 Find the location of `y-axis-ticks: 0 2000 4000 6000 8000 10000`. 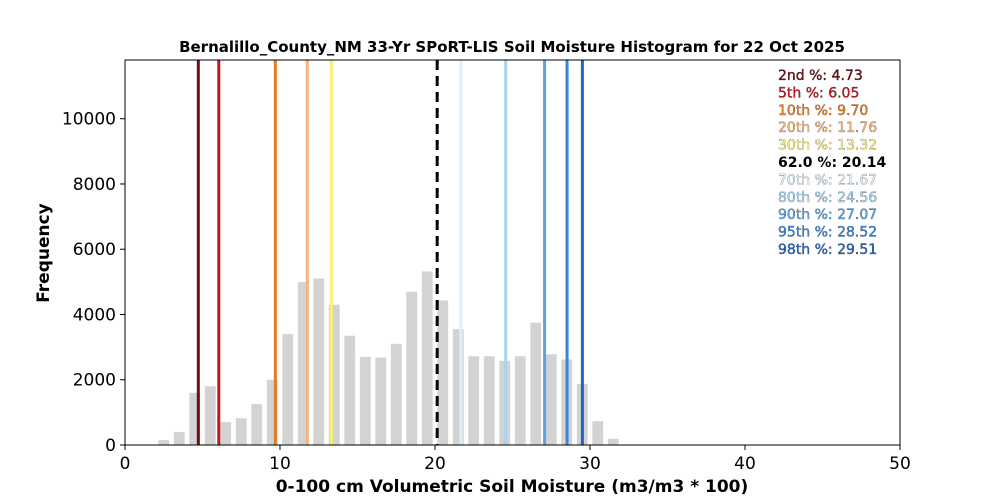

y-axis-ticks: 0 2000 4000 6000 8000 10000 is located at coordinates (93, 283).